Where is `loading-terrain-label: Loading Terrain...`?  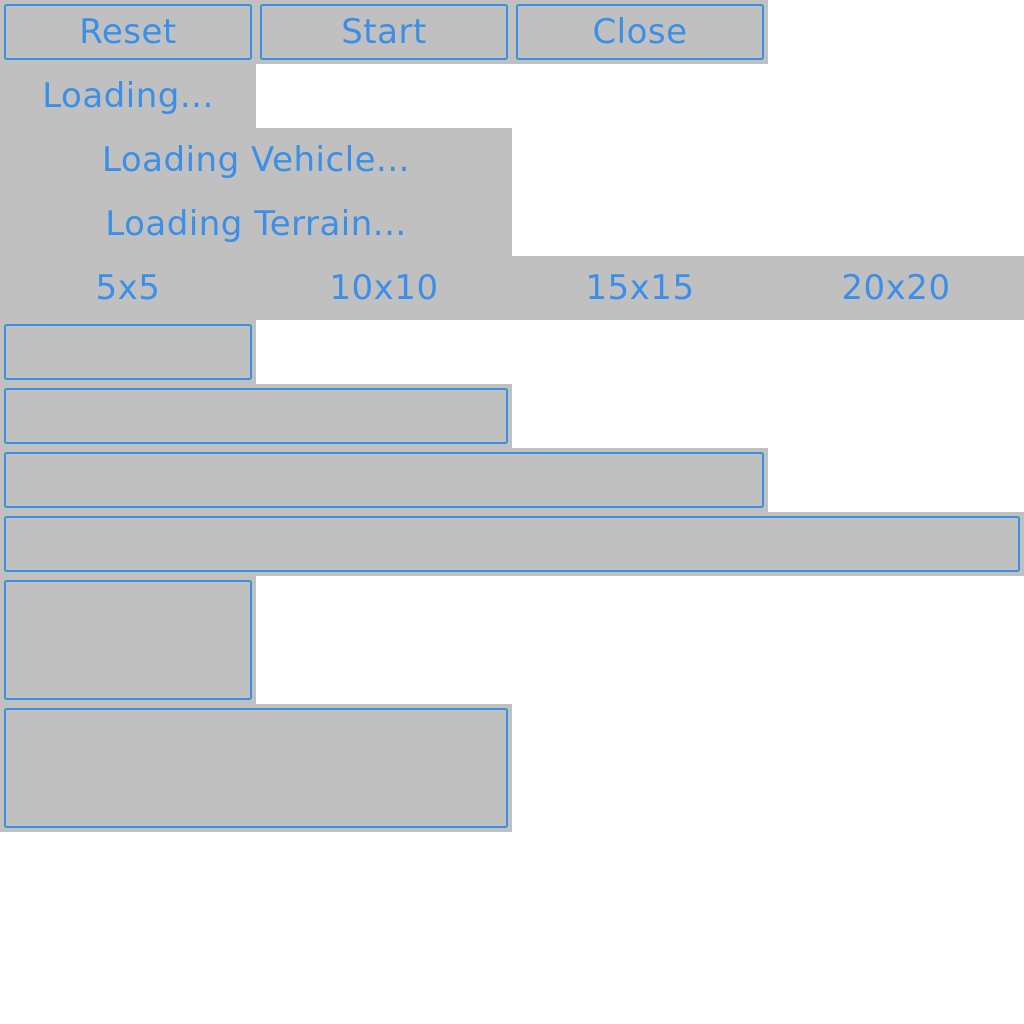
loading-terrain-label: Loading Terrain... is located at coordinates (256, 224).